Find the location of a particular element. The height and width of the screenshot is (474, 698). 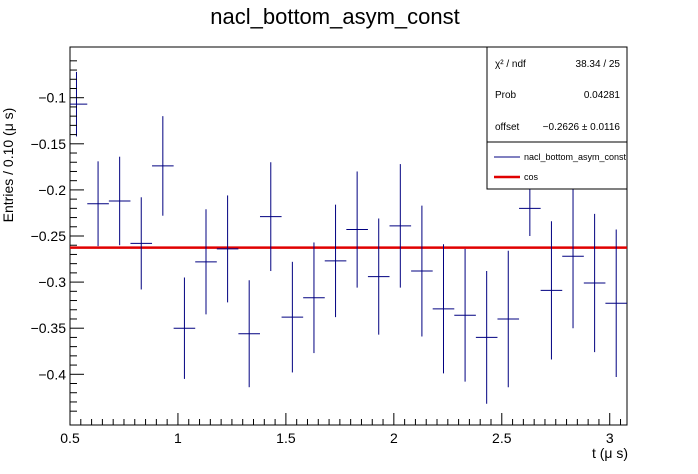

chart-title: nacl_bottom_asym_const is located at coordinates (334, 16).